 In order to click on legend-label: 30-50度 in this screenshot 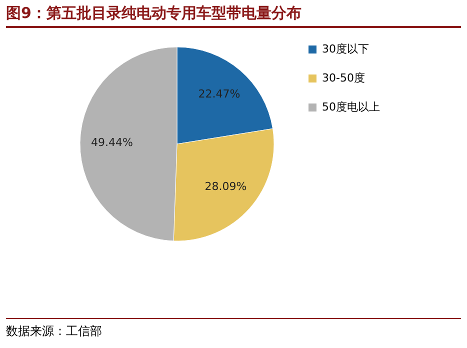, I will do `click(343, 78)`.